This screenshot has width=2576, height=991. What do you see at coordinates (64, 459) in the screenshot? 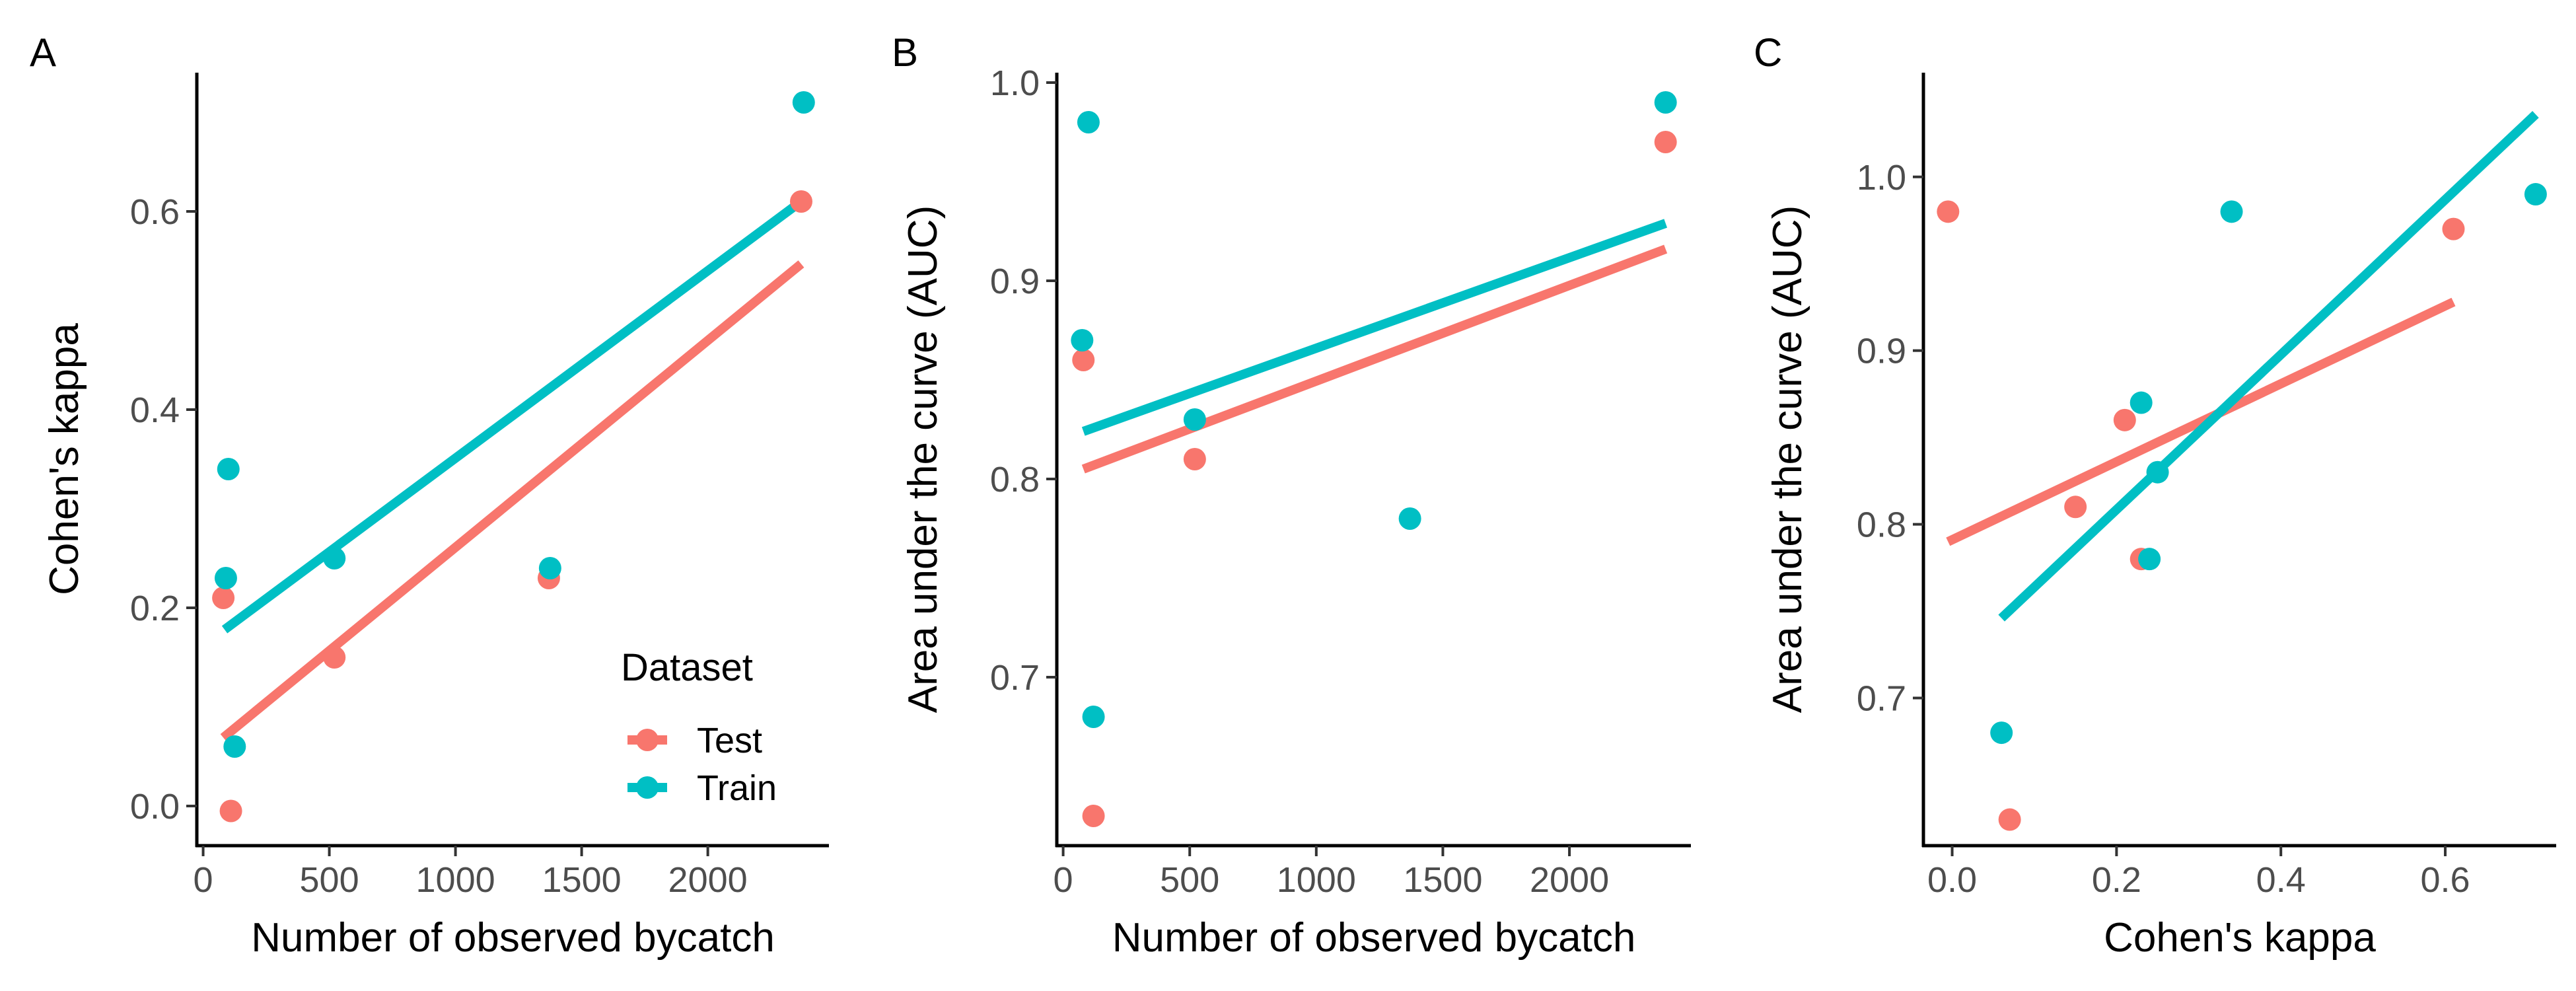
I see `y-axis-title: Cohen's kappa` at bounding box center [64, 459].